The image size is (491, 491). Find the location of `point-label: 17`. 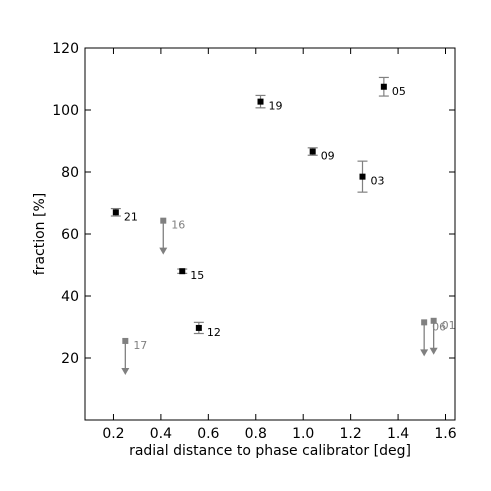

point-label: 17 is located at coordinates (140, 345).